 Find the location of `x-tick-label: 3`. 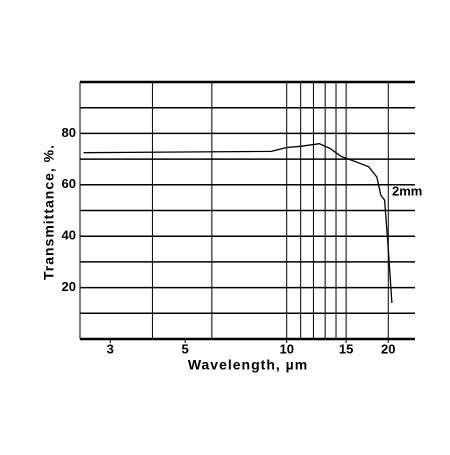

x-tick-label: 3 is located at coordinates (110, 348).